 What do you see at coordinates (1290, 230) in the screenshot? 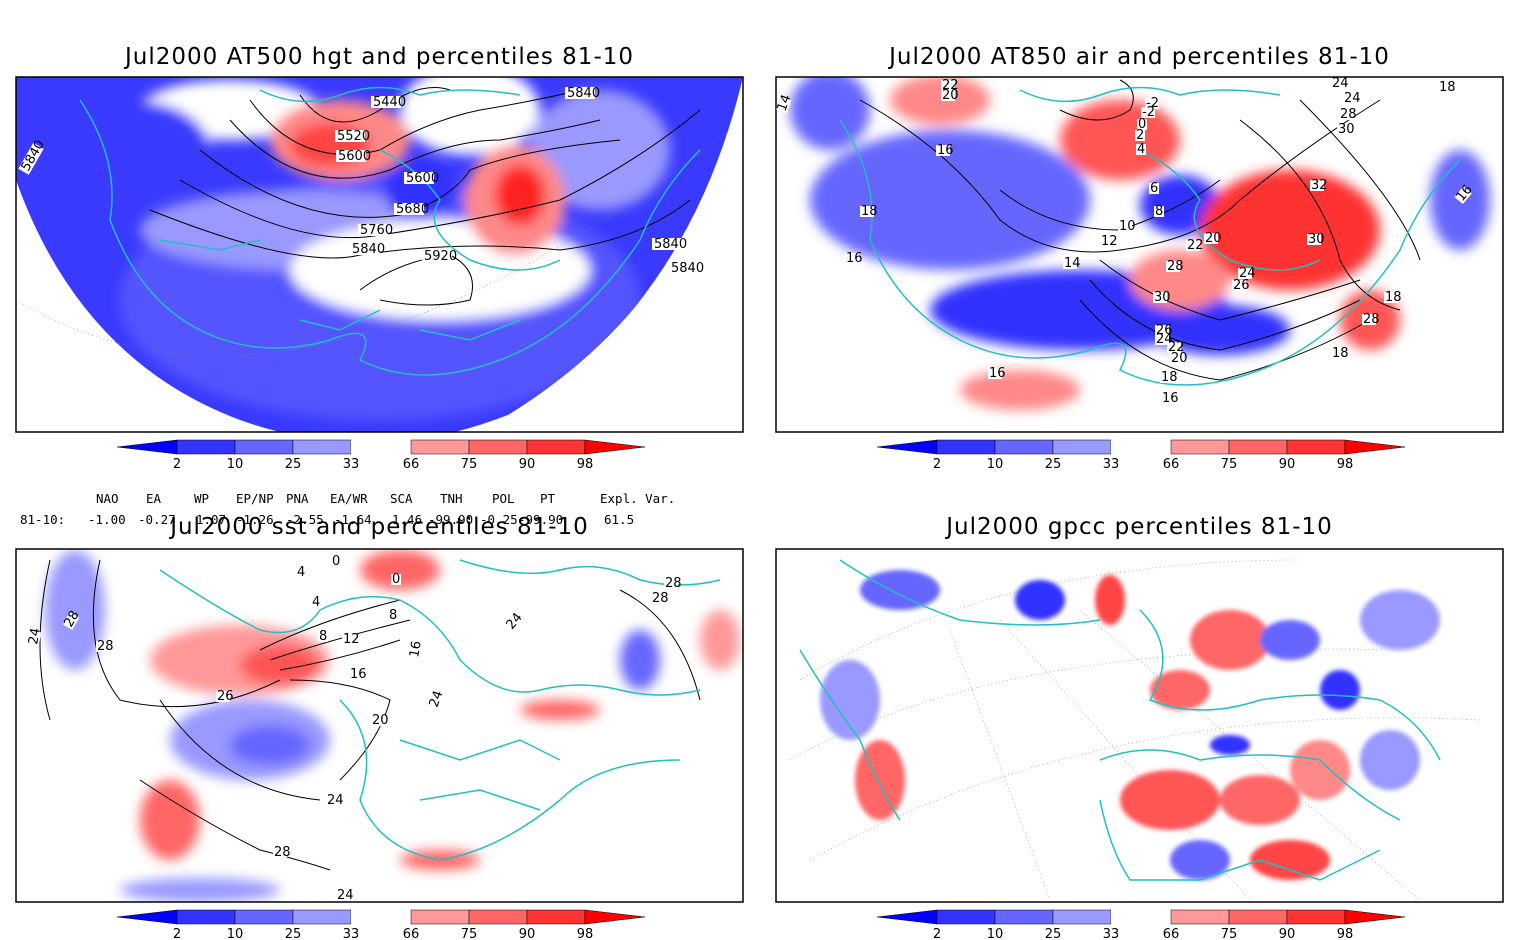
I see `shade-air-red2` at bounding box center [1290, 230].